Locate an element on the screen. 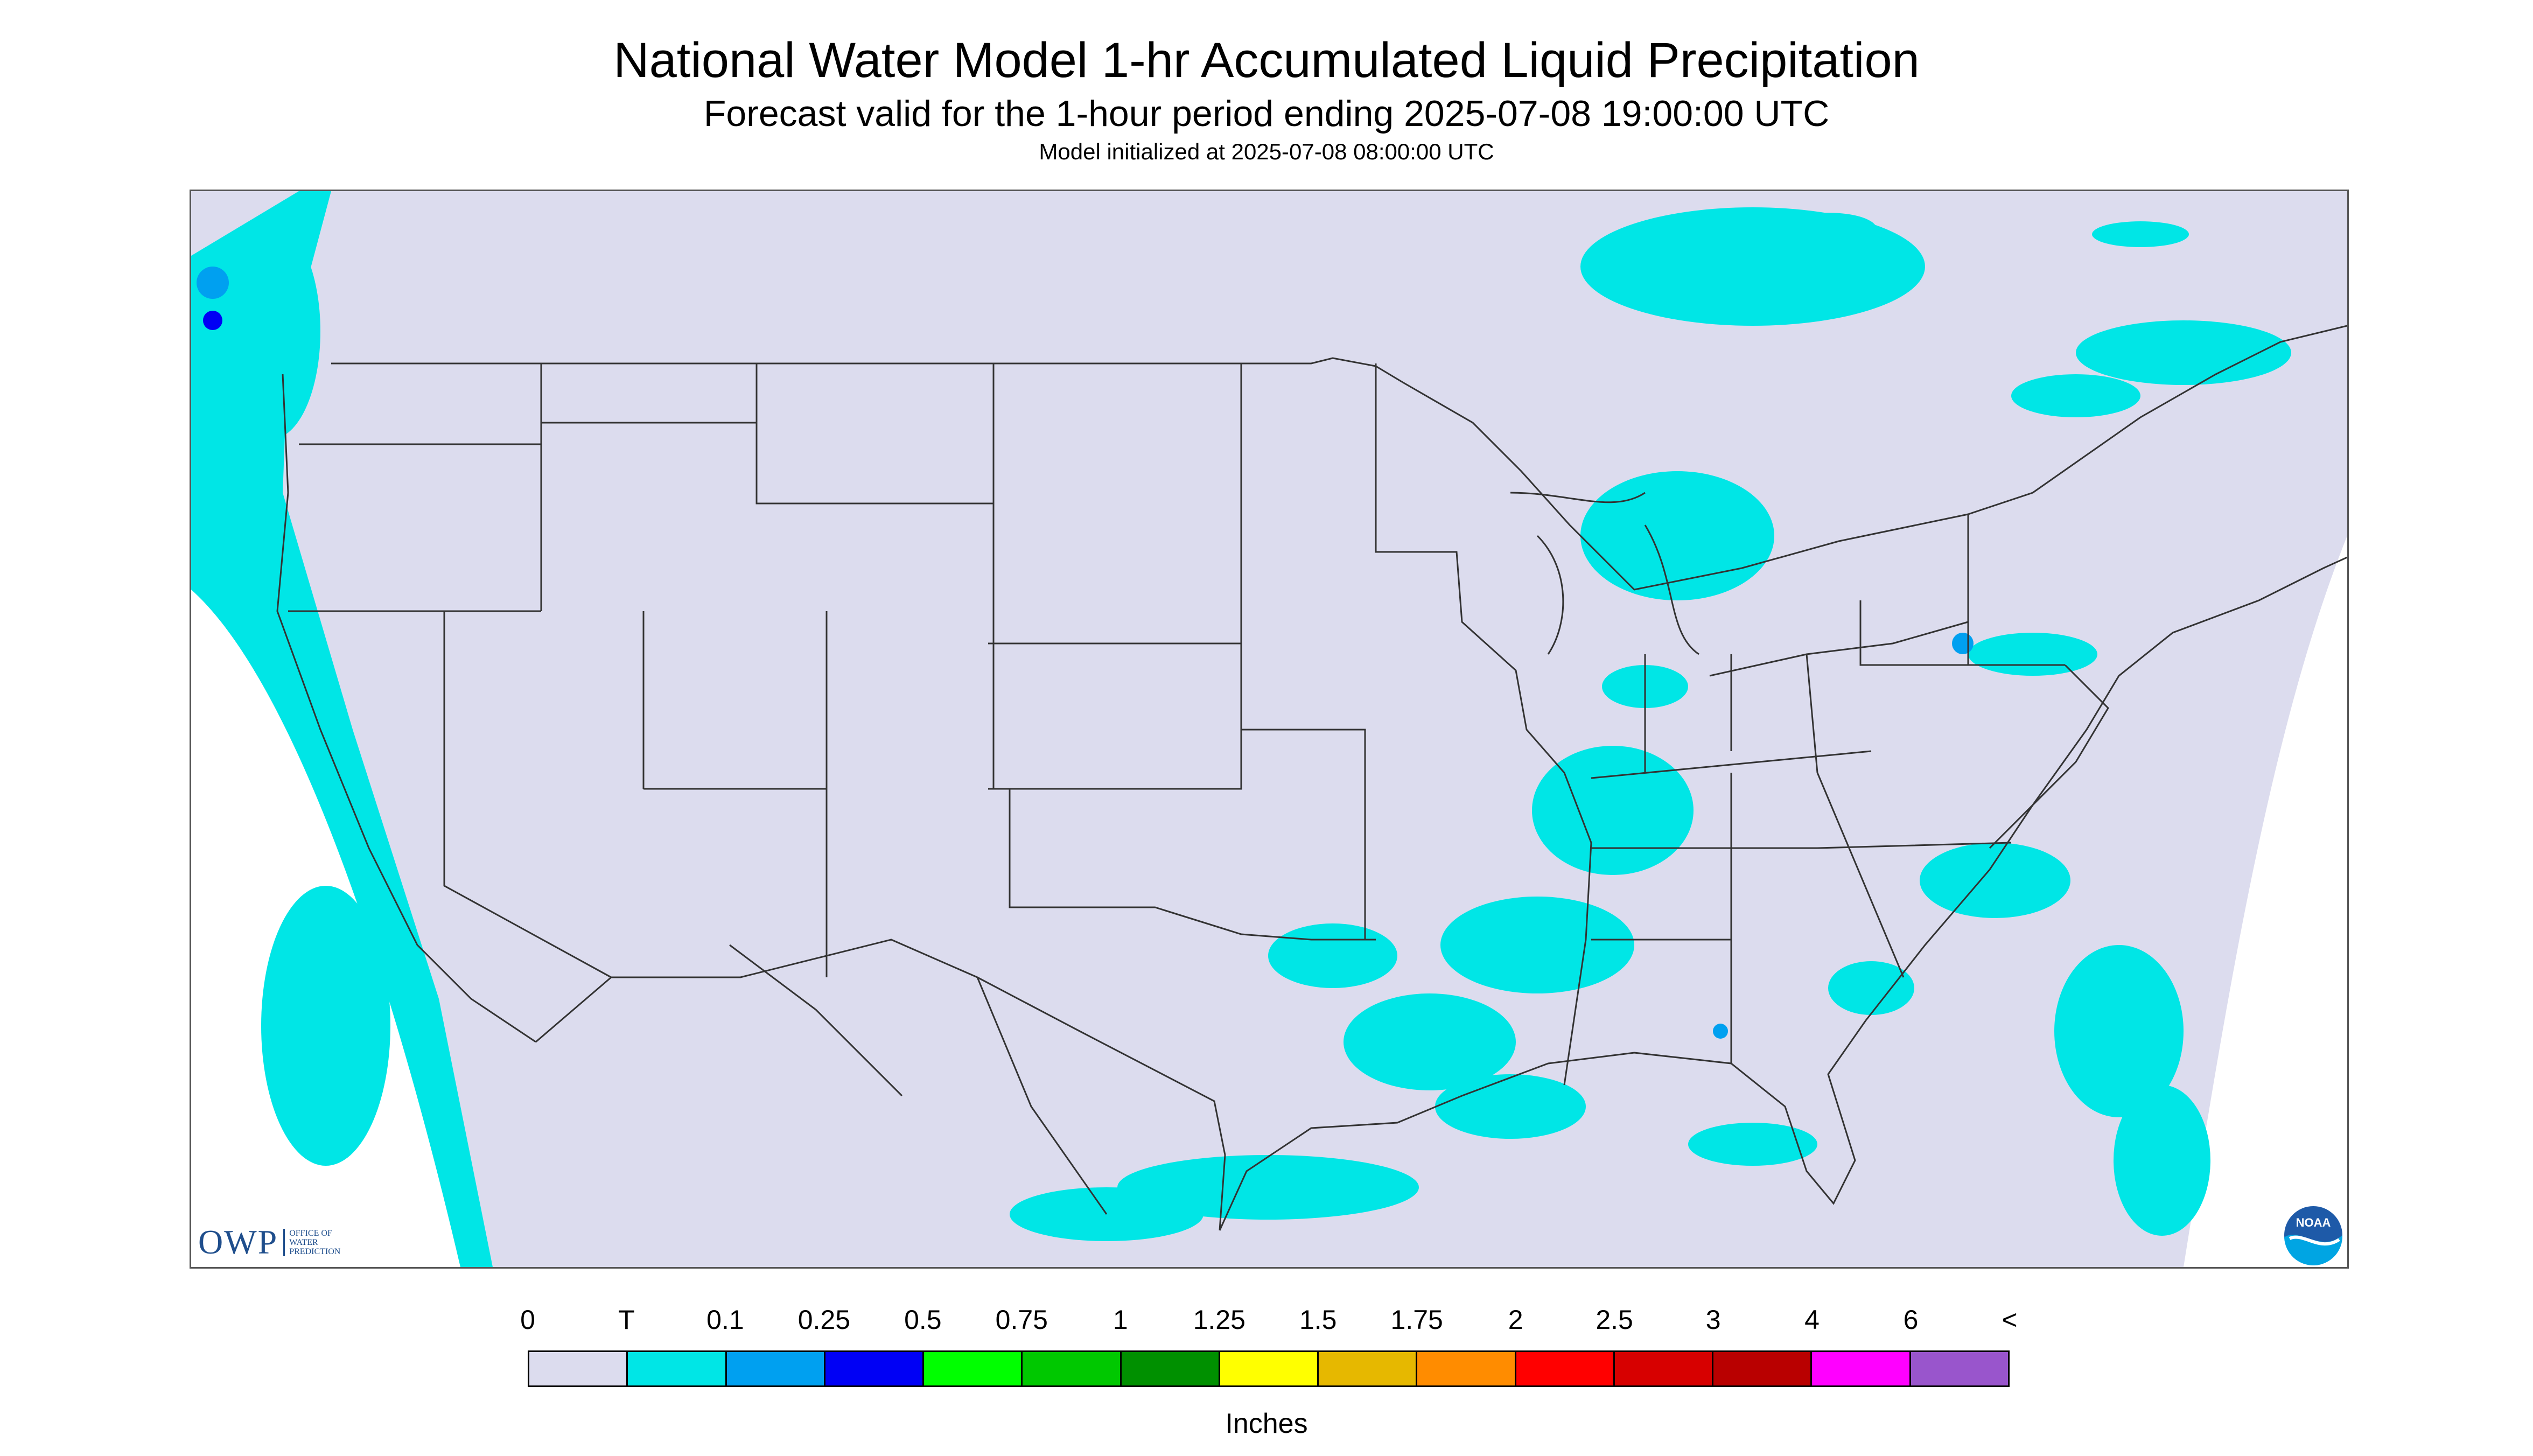  noaa-logo-text: NOAA is located at coordinates (2313, 1222).